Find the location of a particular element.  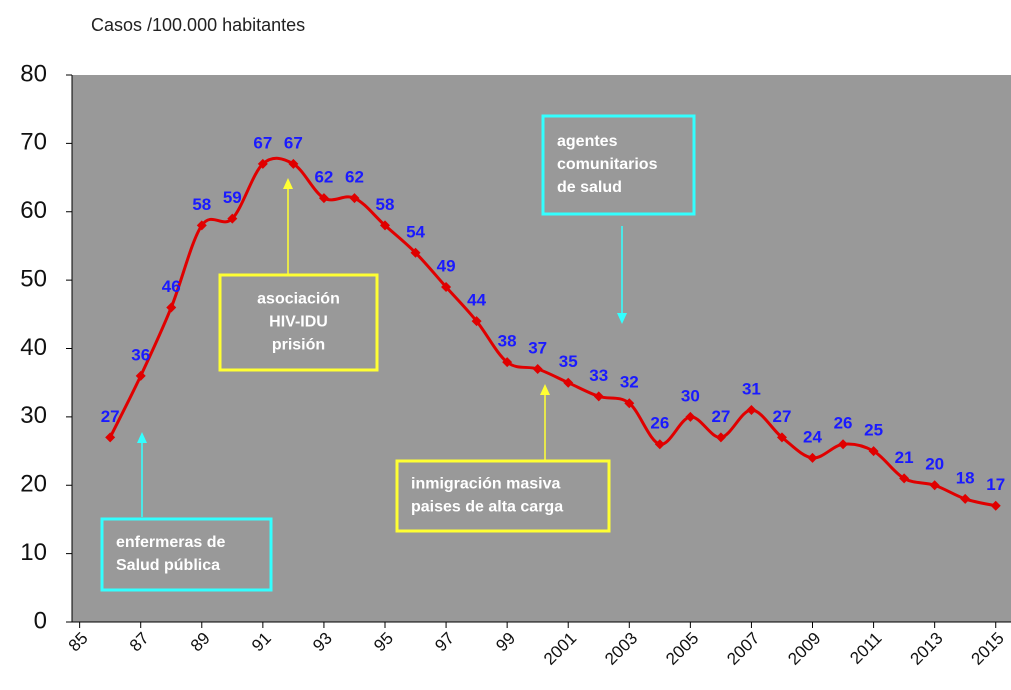

annotation-text: HIV-IDU is located at coordinates (298, 322).